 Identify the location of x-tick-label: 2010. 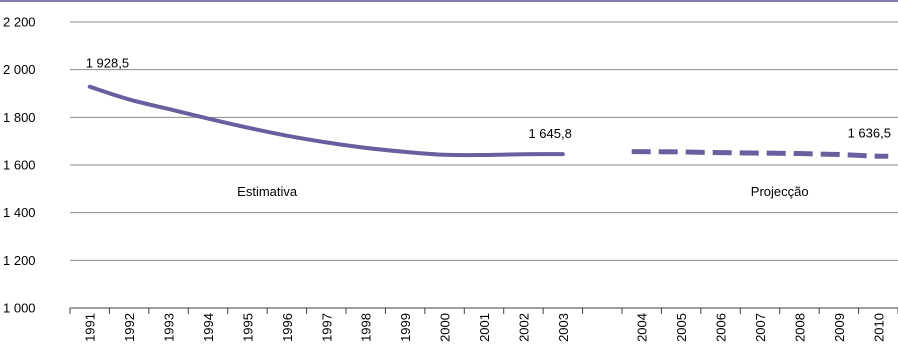
(878, 327).